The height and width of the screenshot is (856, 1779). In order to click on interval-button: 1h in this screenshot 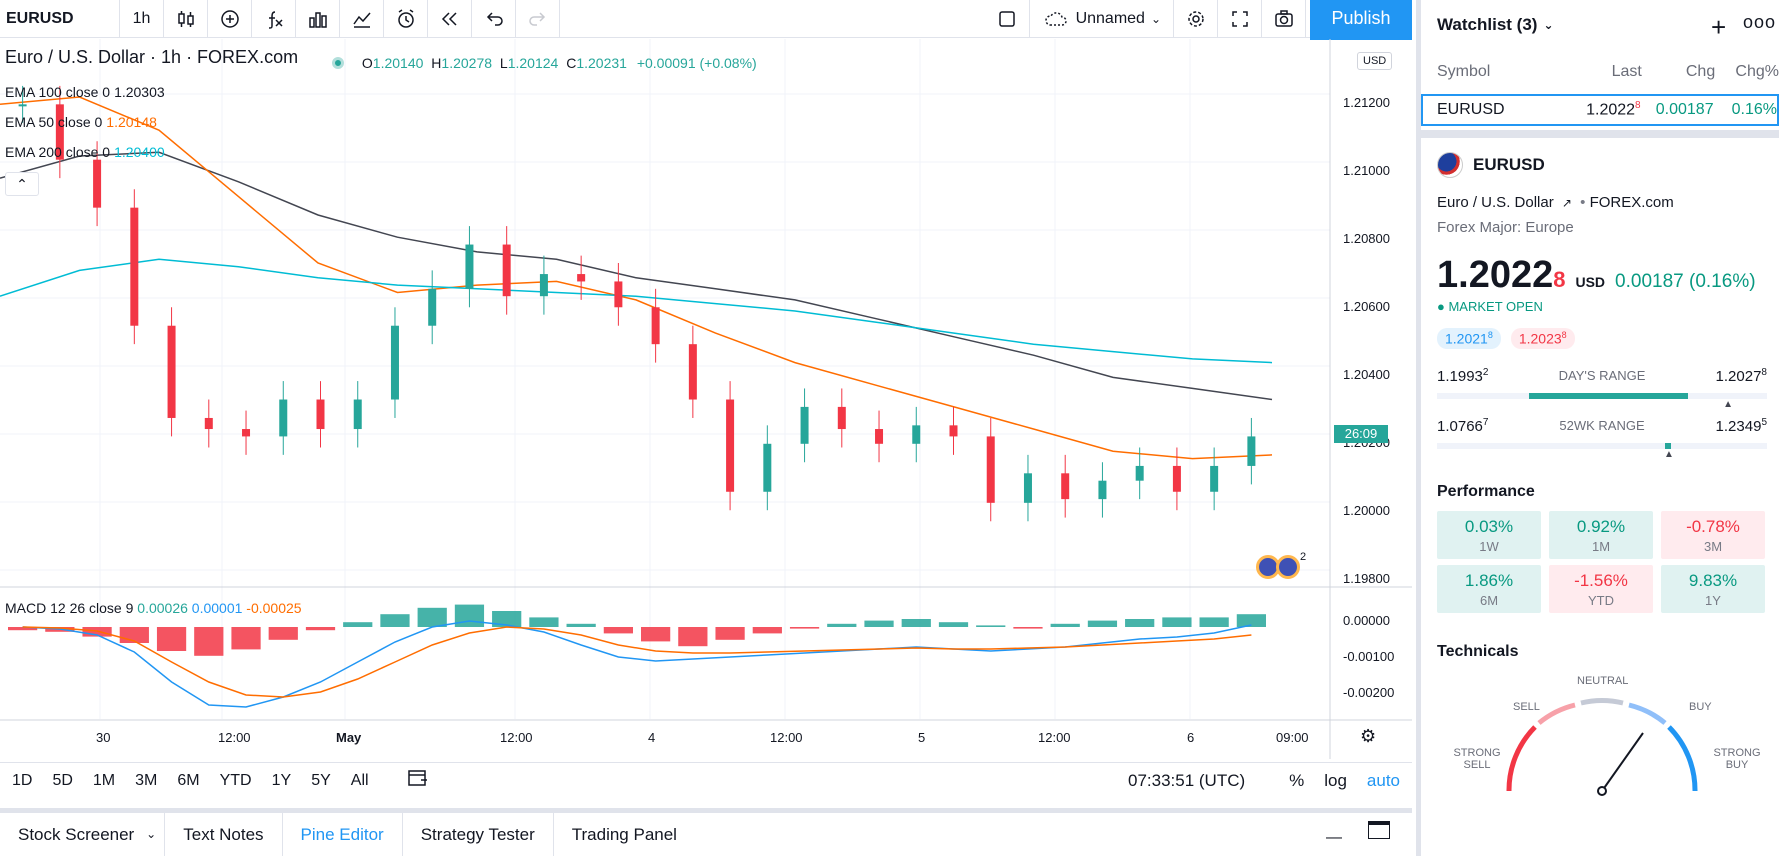, I will do `click(142, 19)`.